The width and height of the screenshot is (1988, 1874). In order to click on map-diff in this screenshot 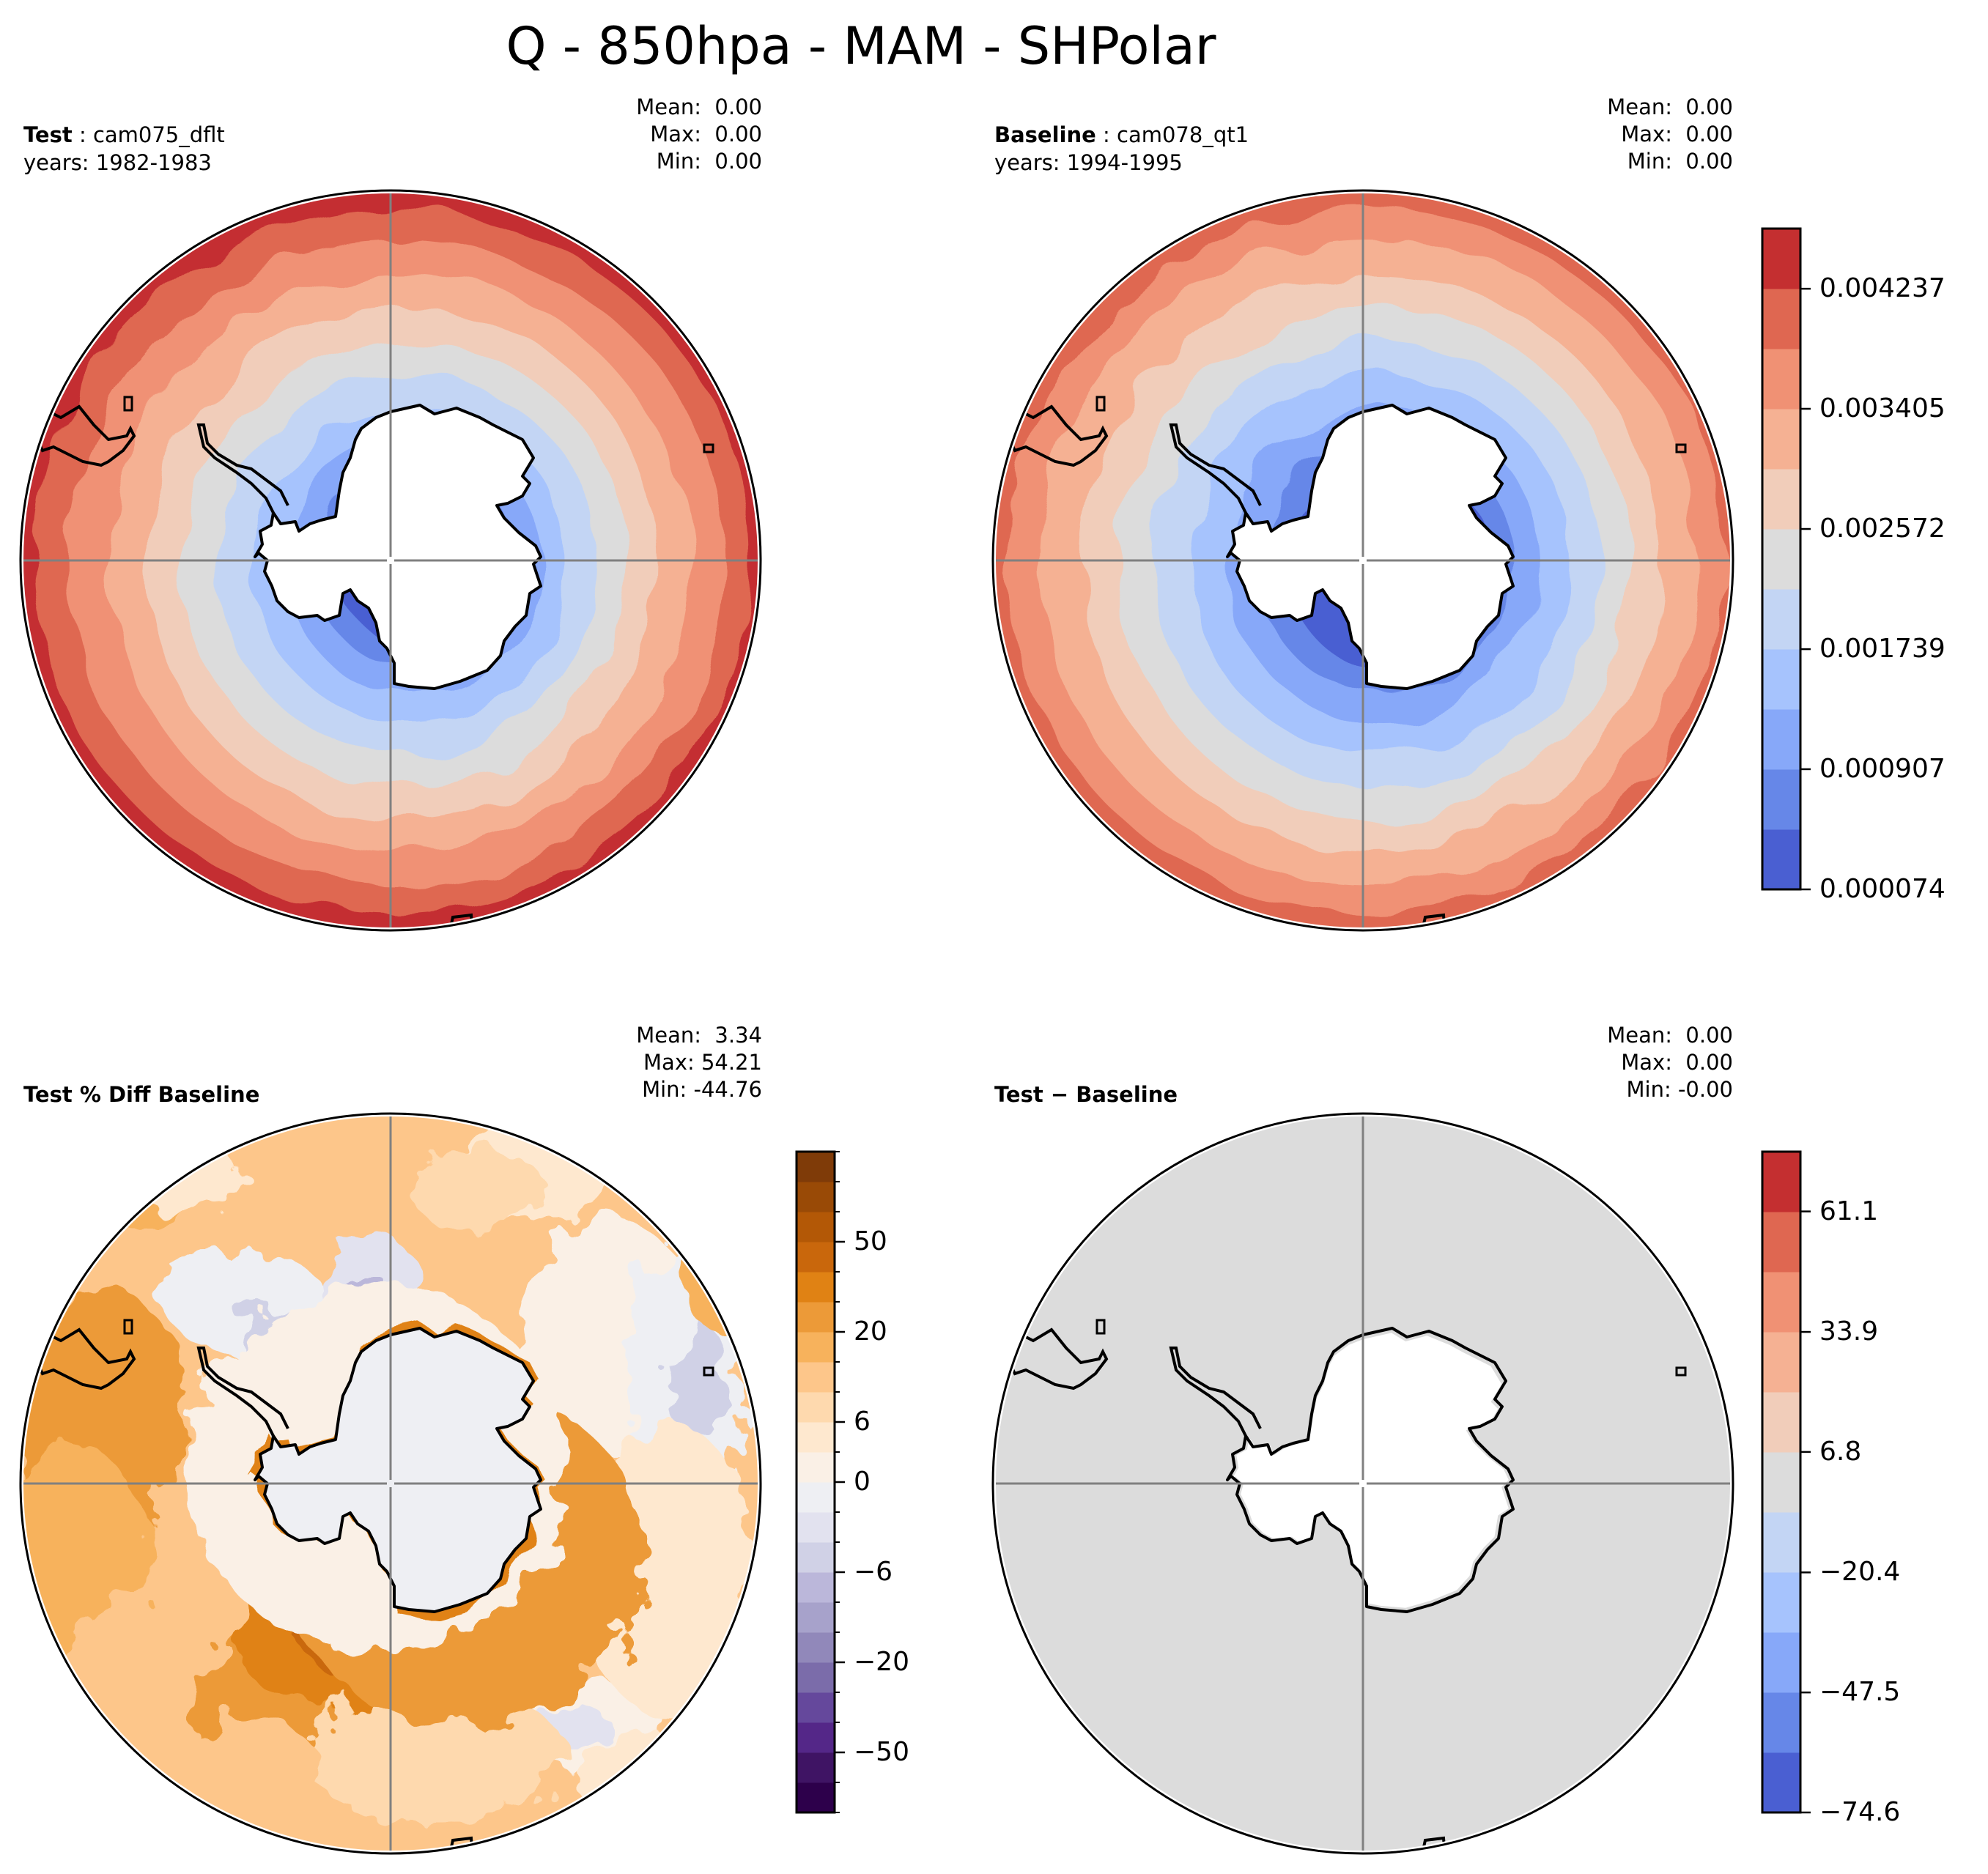, I will do `click(1363, 1483)`.